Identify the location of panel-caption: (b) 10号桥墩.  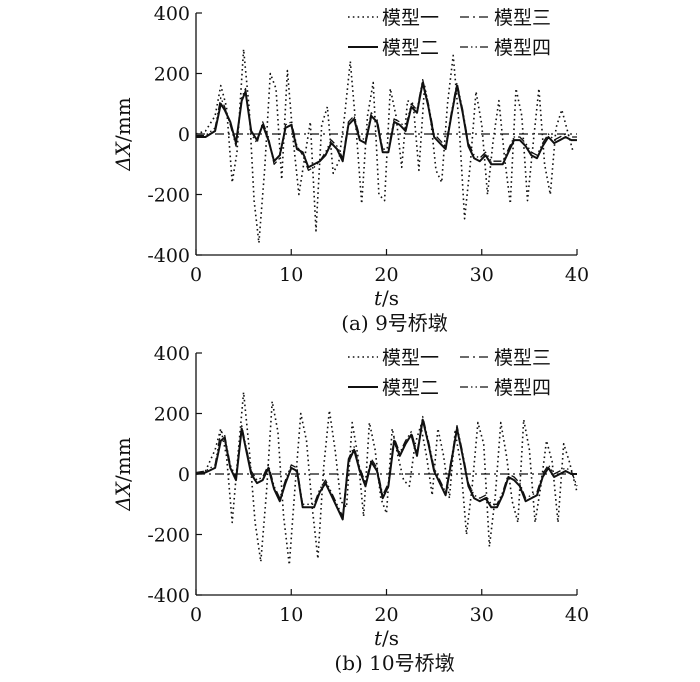
(394, 663).